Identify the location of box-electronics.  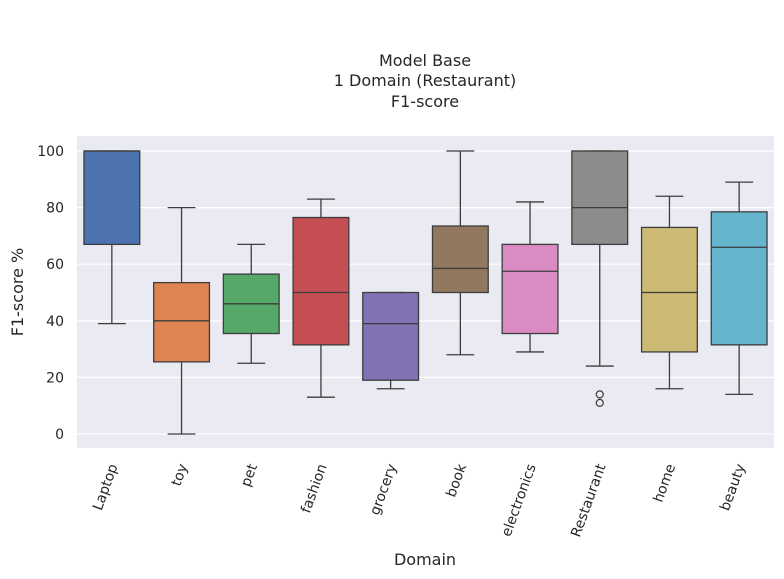
(530, 277).